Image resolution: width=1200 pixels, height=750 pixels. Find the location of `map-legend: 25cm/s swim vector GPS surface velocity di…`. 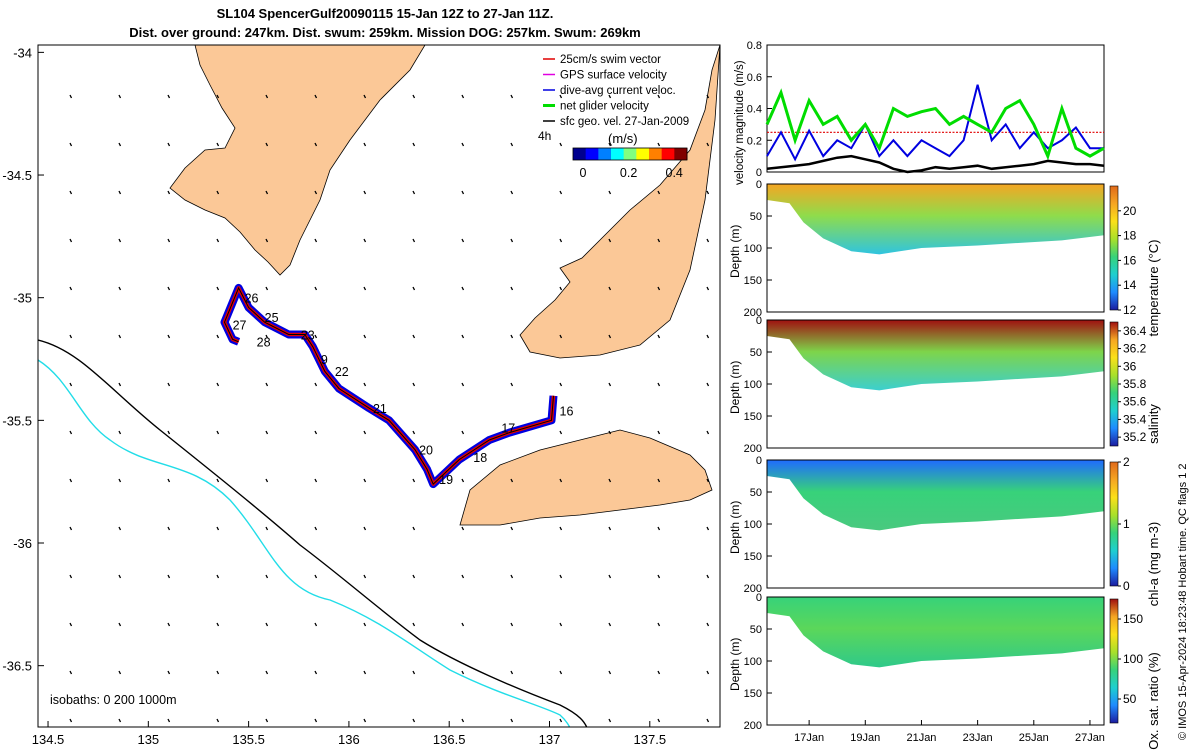

map-legend: 25cm/s swim vector GPS surface velocity di… is located at coordinates (613, 117).